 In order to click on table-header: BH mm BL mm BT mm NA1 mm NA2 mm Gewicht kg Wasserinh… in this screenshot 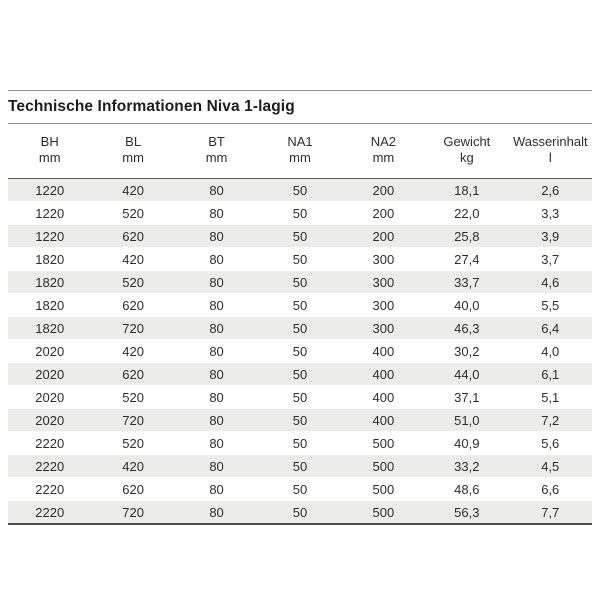, I will do `click(300, 151)`.